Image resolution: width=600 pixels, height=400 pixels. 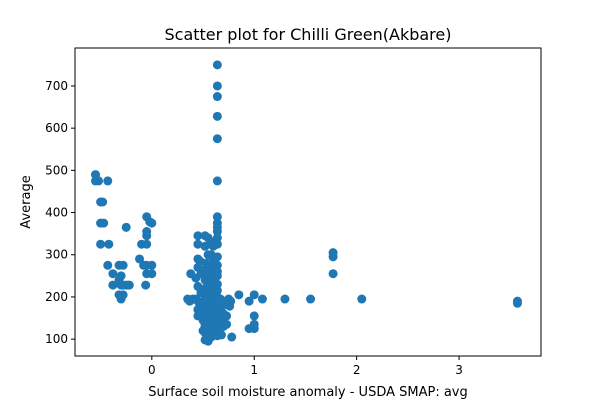 I want to click on y-axis: 100 200 300 400 500 600 700, so click(x=60, y=212).